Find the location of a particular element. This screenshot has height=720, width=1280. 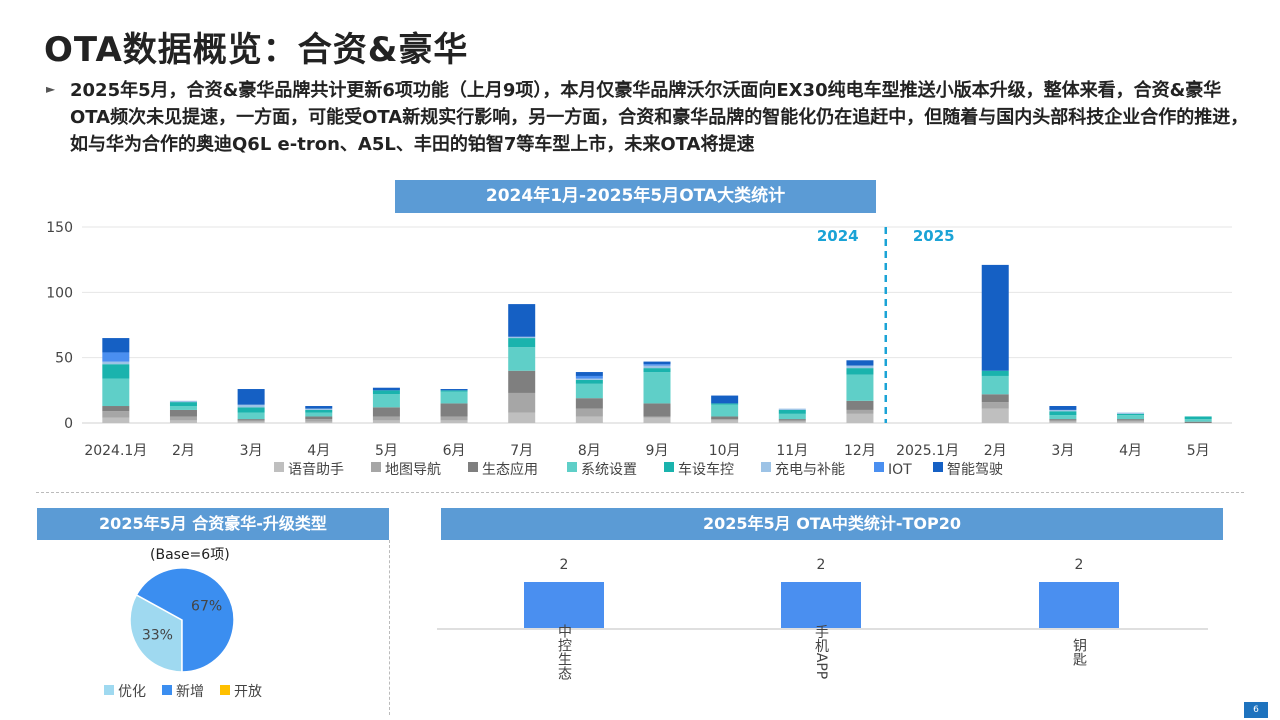

x-tick-label: 2月 is located at coordinates (183, 451).